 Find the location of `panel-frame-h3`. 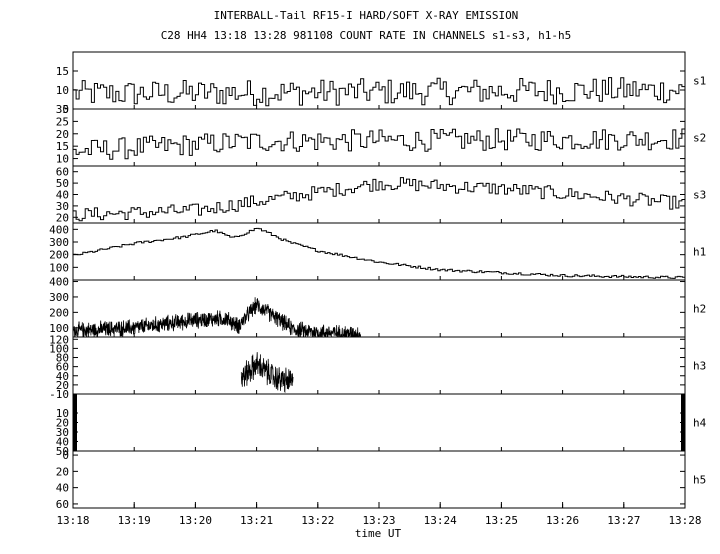

panel-frame-h3 is located at coordinates (379, 365).